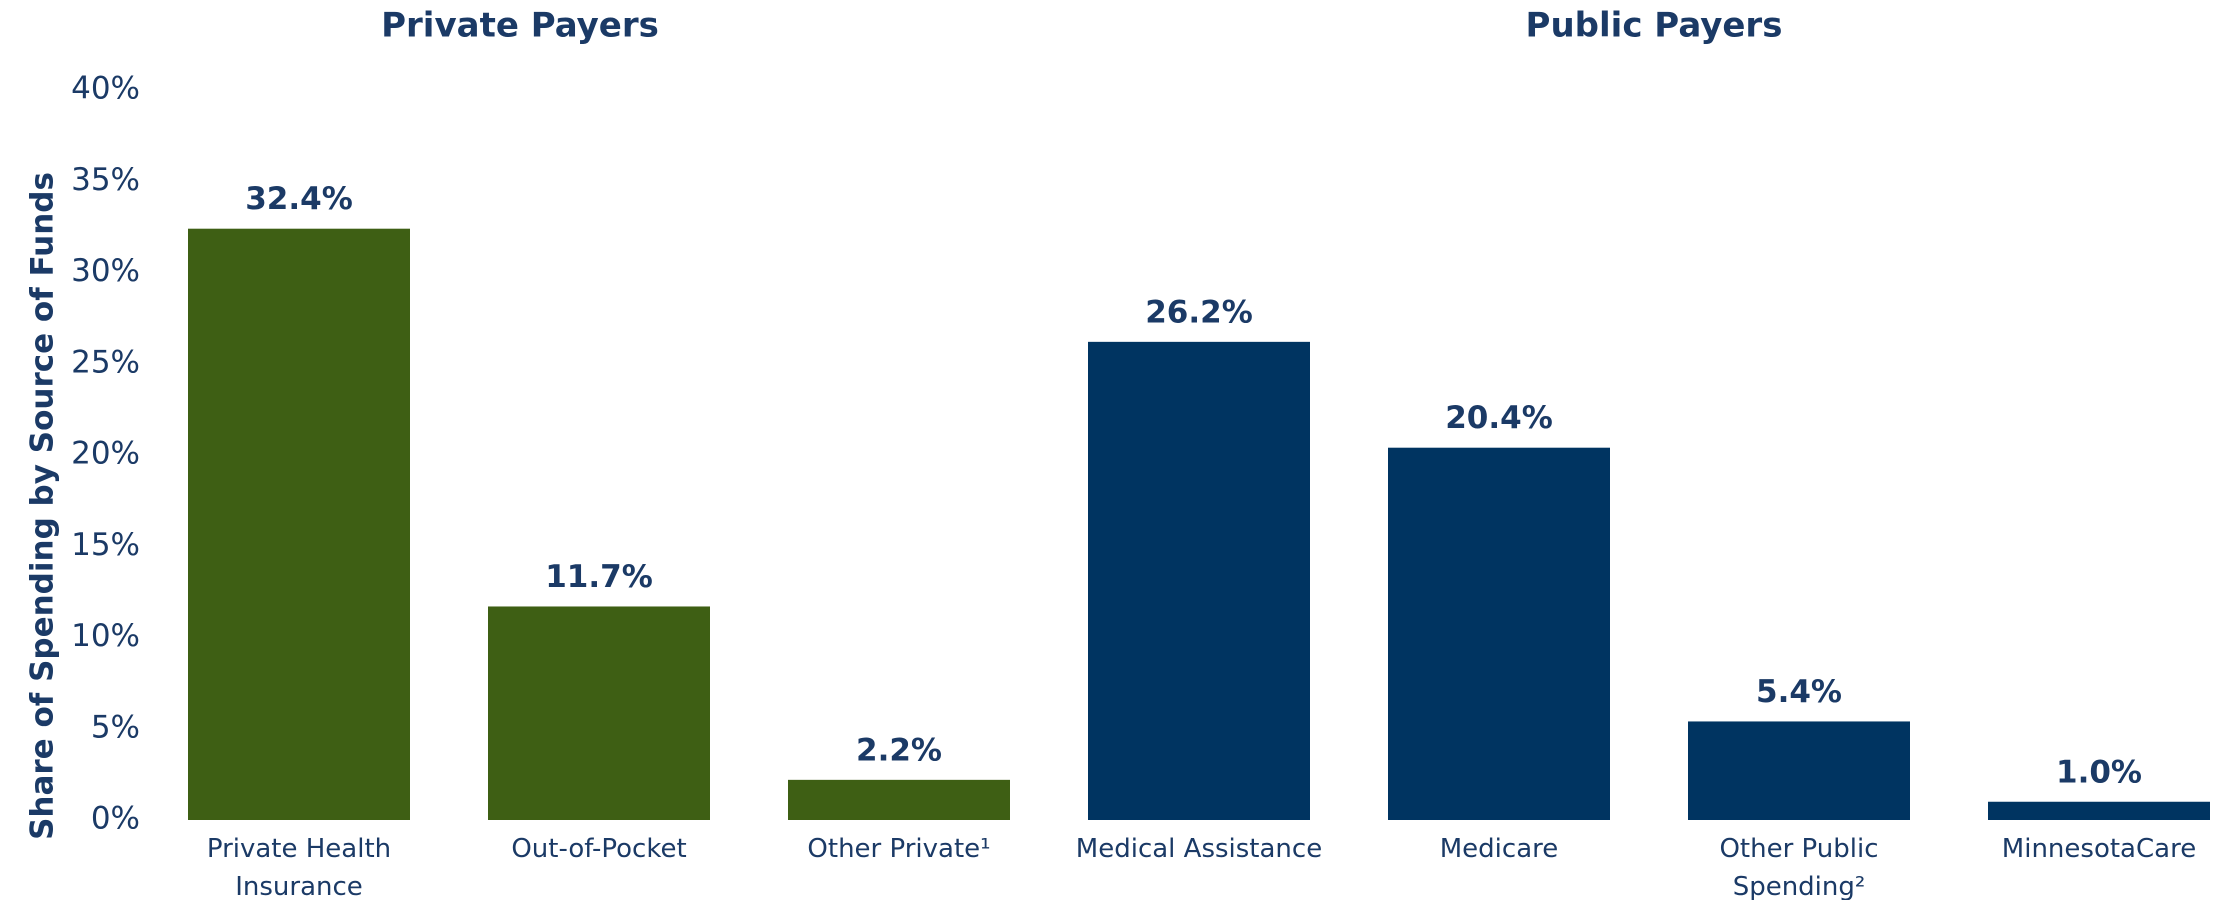  I want to click on group-title: Private Payers, so click(520, 26).